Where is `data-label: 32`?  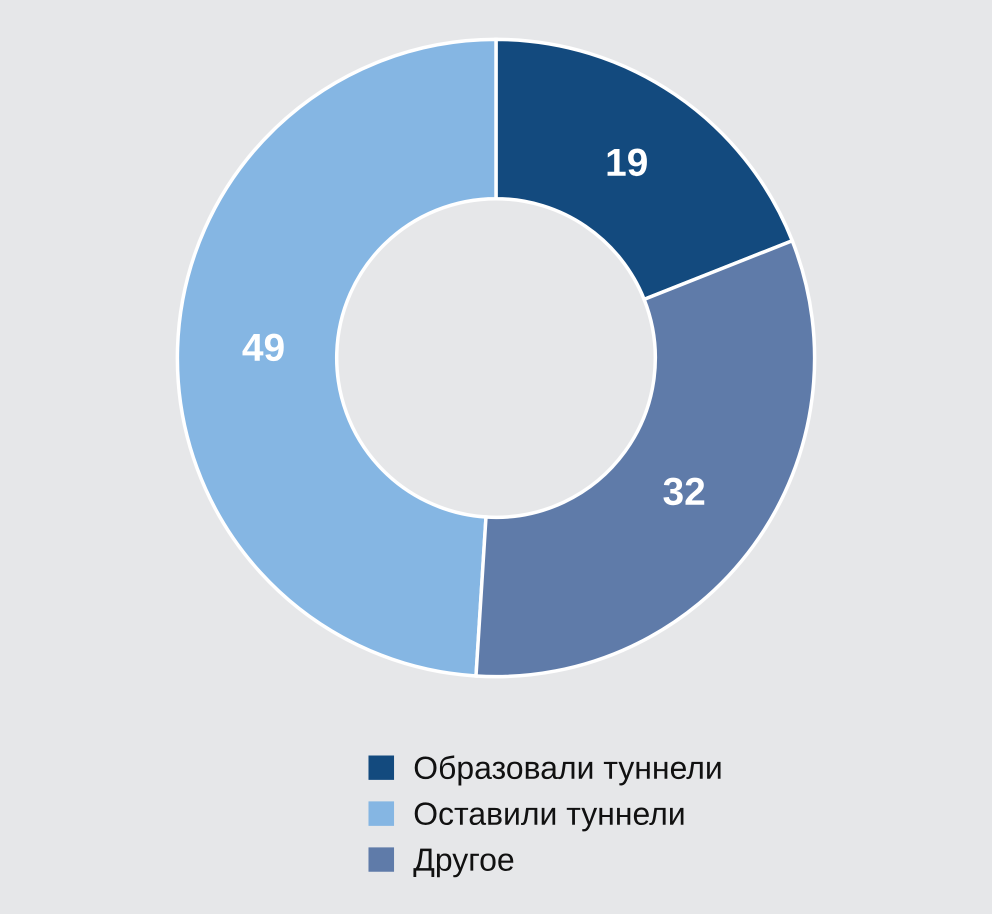 data-label: 32 is located at coordinates (683, 492).